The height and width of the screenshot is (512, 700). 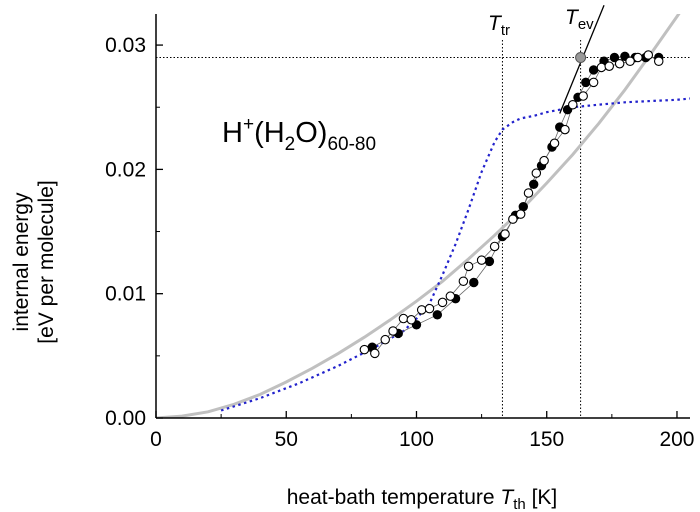 What do you see at coordinates (519, 504) in the screenshot?
I see `x-axis-label-subscript: th` at bounding box center [519, 504].